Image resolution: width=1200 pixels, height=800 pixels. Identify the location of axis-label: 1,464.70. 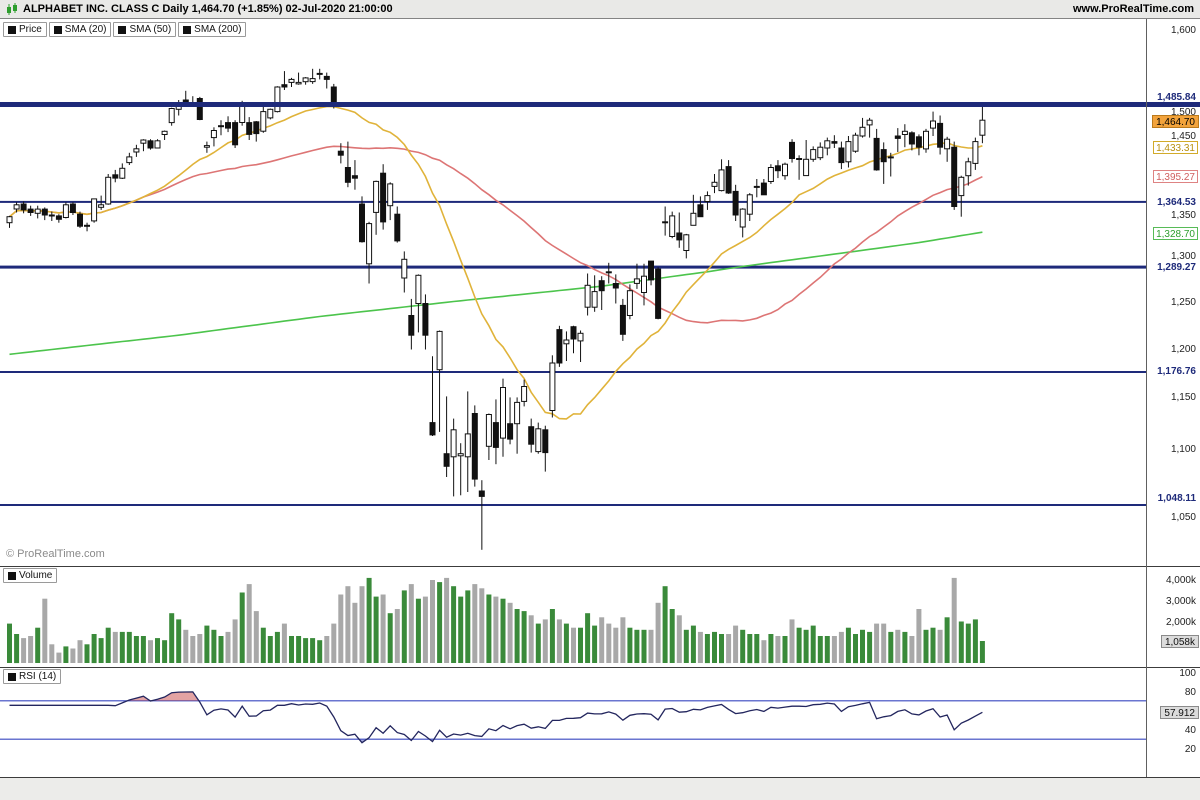
(1175, 121).